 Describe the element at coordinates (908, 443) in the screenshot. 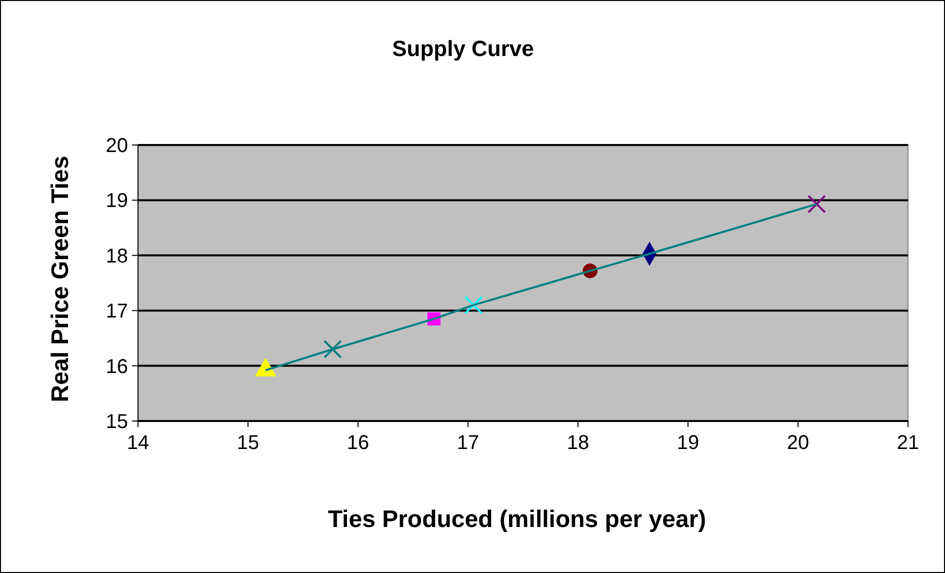

I see `x-tick-label: 21` at that location.